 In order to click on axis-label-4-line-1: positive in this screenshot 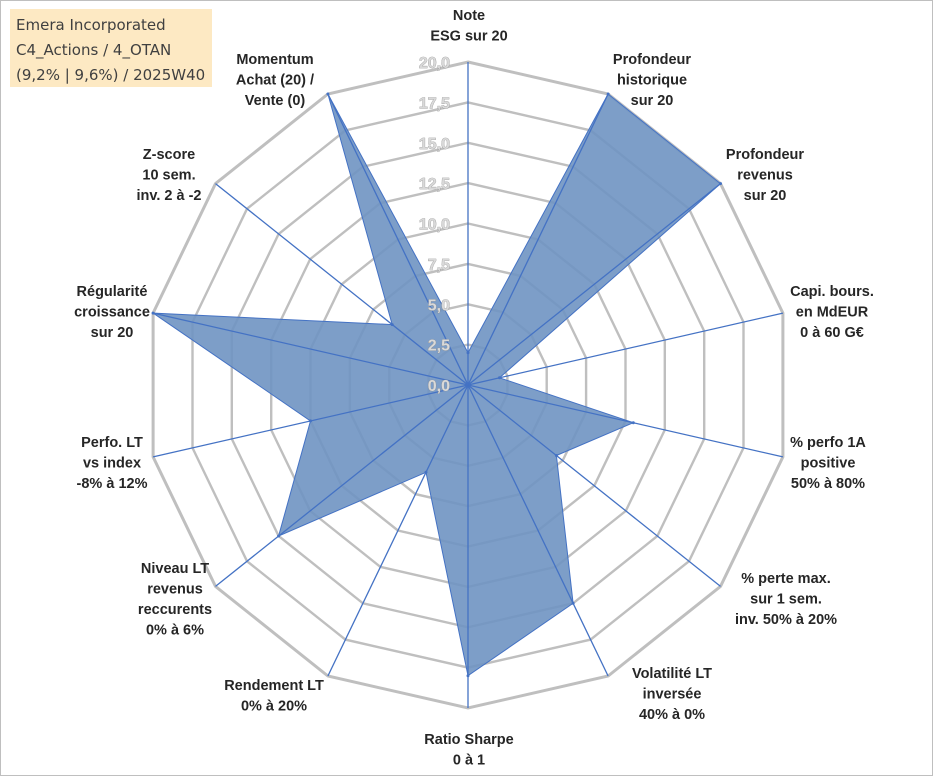, I will do `click(828, 464)`.